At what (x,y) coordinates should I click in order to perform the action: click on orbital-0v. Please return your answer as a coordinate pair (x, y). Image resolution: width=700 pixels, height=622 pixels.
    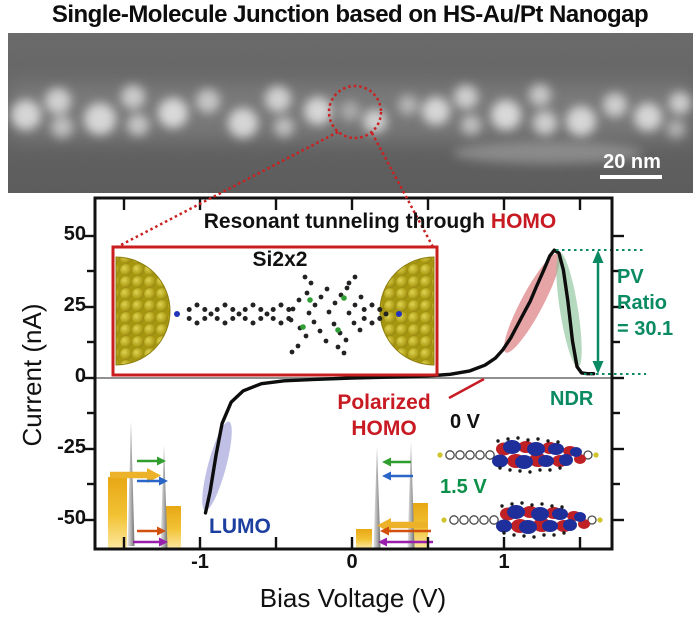
    Looking at the image, I should click on (518, 455).